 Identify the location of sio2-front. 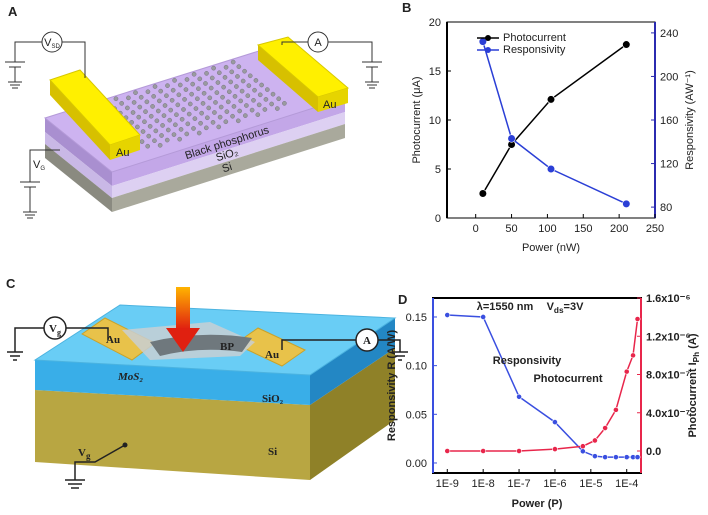
(228, 155).